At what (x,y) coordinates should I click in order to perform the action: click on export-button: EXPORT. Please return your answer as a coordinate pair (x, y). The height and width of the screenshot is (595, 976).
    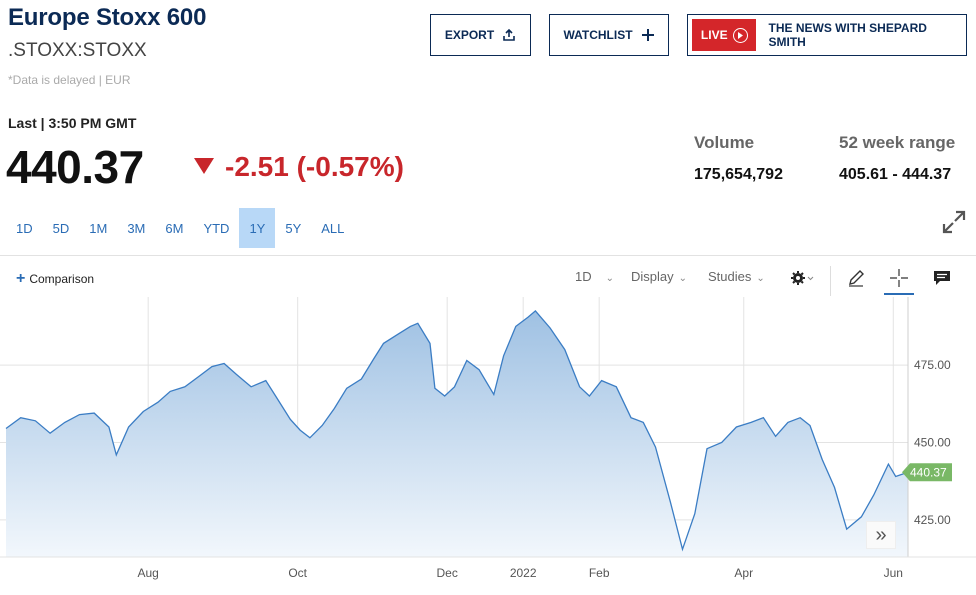
    Looking at the image, I should click on (480, 35).